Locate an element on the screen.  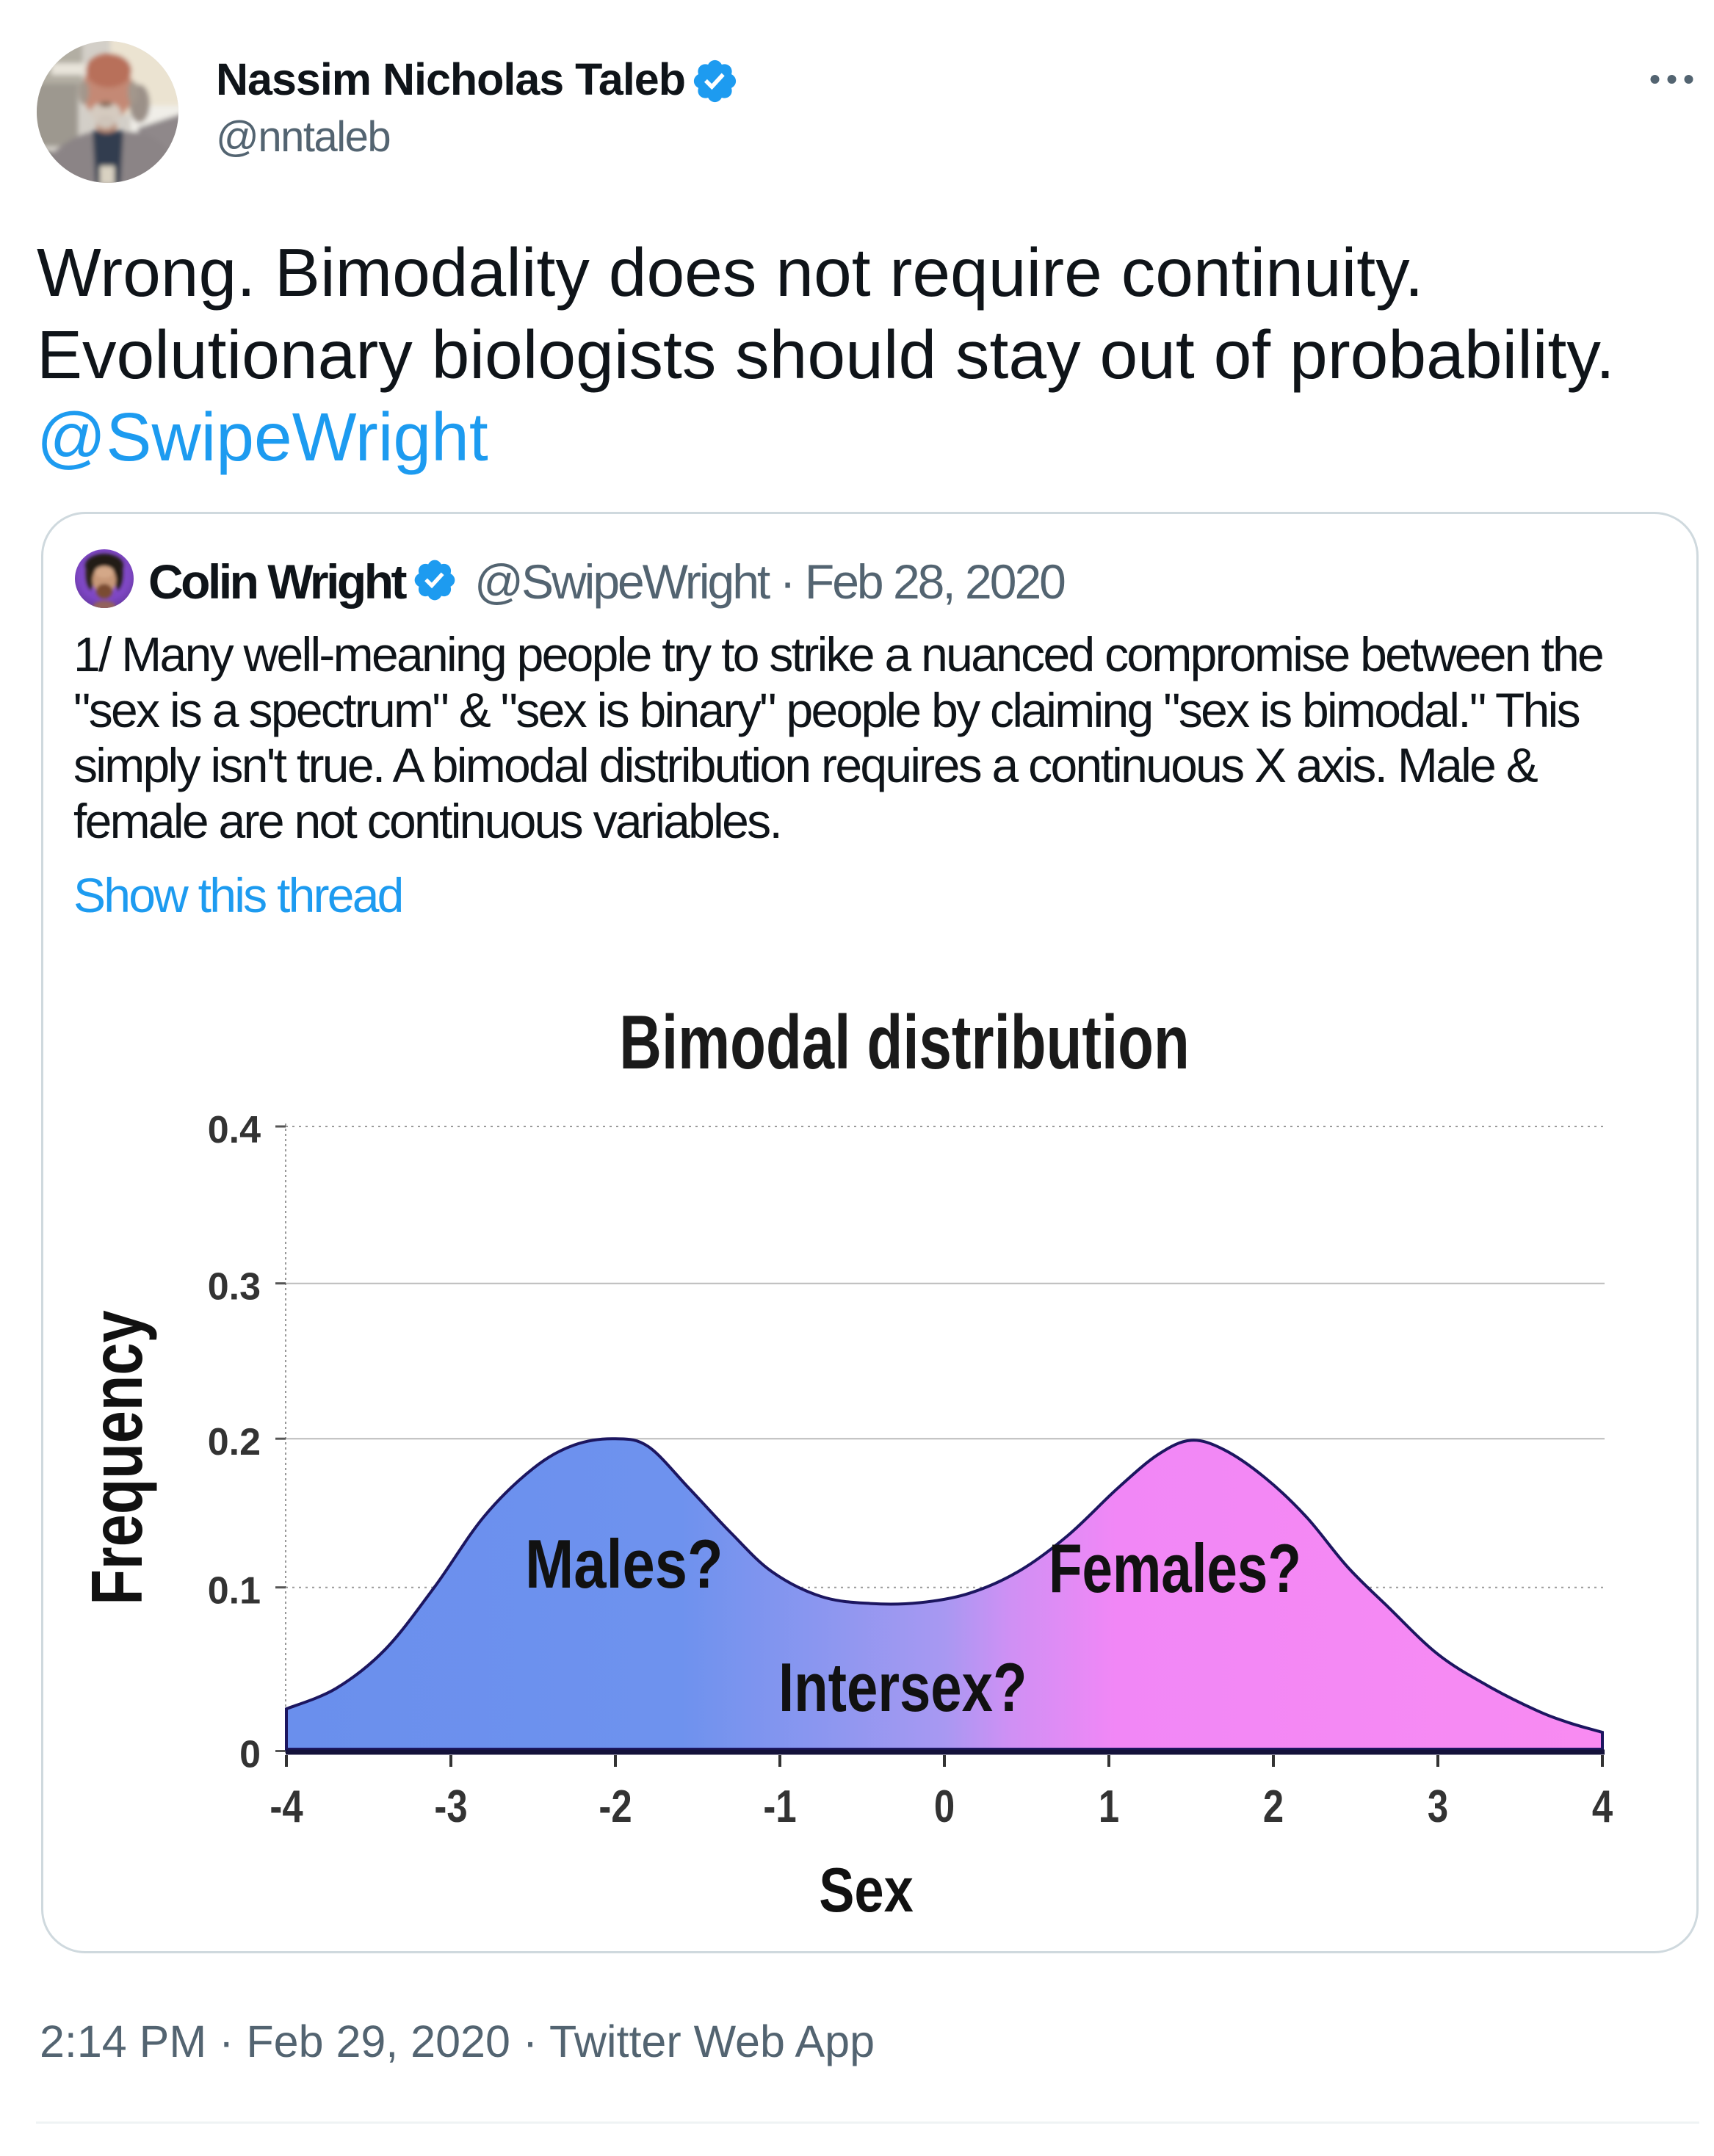
svg-text: 2 is located at coordinates (1273, 1806).